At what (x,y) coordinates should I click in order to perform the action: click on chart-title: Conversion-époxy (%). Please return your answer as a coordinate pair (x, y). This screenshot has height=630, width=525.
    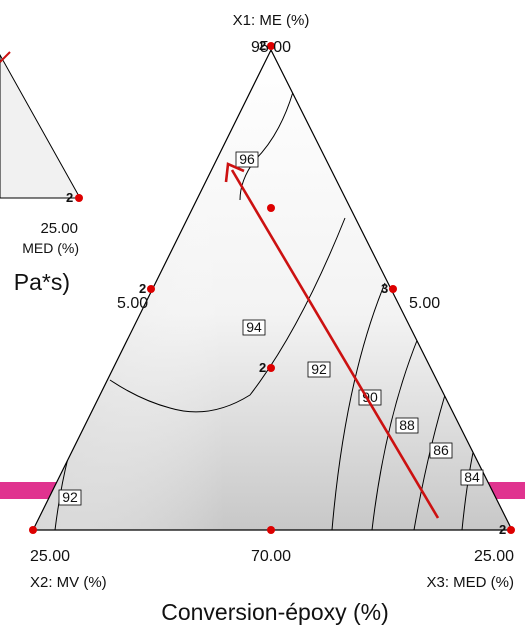
    Looking at the image, I should click on (275, 612).